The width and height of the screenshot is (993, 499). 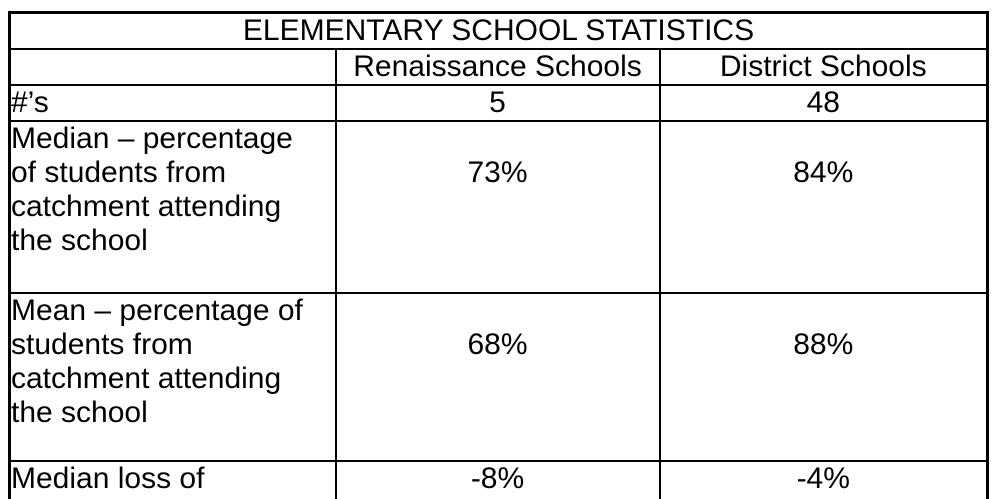 I want to click on corner-empty-cell, so click(x=172, y=67).